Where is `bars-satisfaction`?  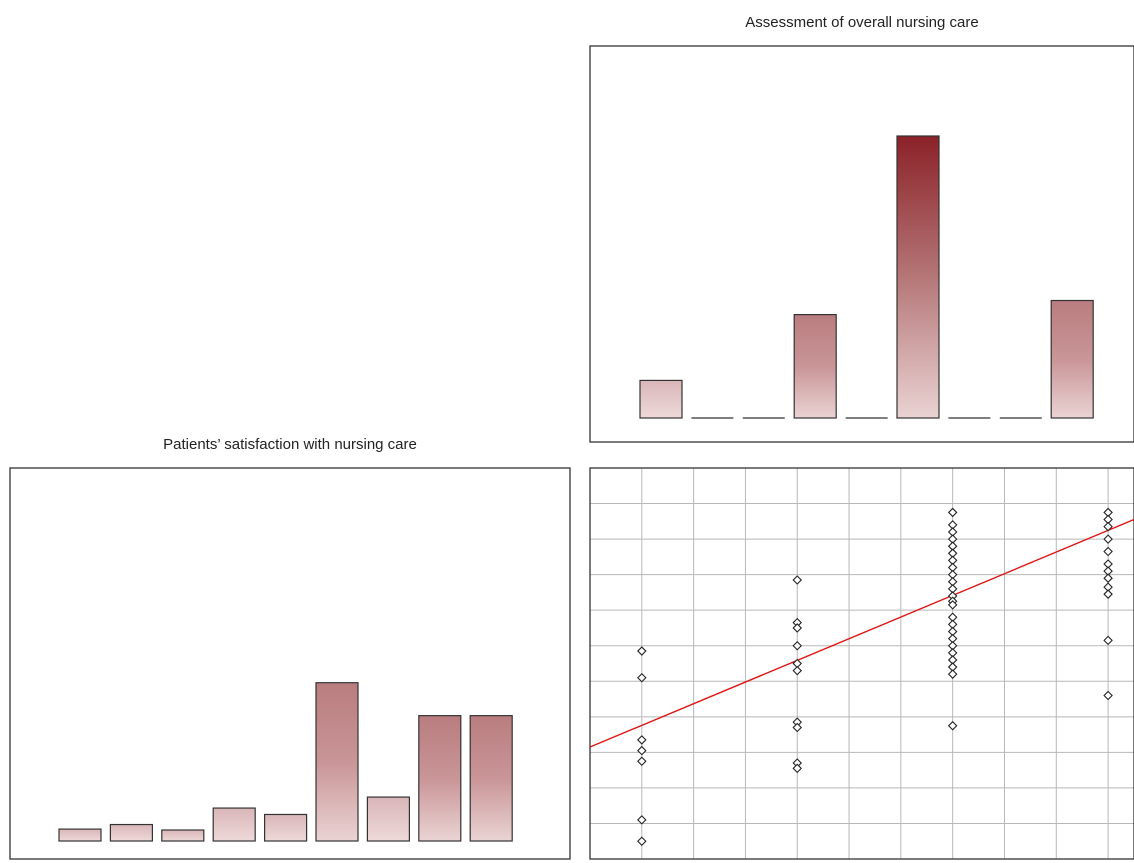
bars-satisfaction is located at coordinates (285, 762).